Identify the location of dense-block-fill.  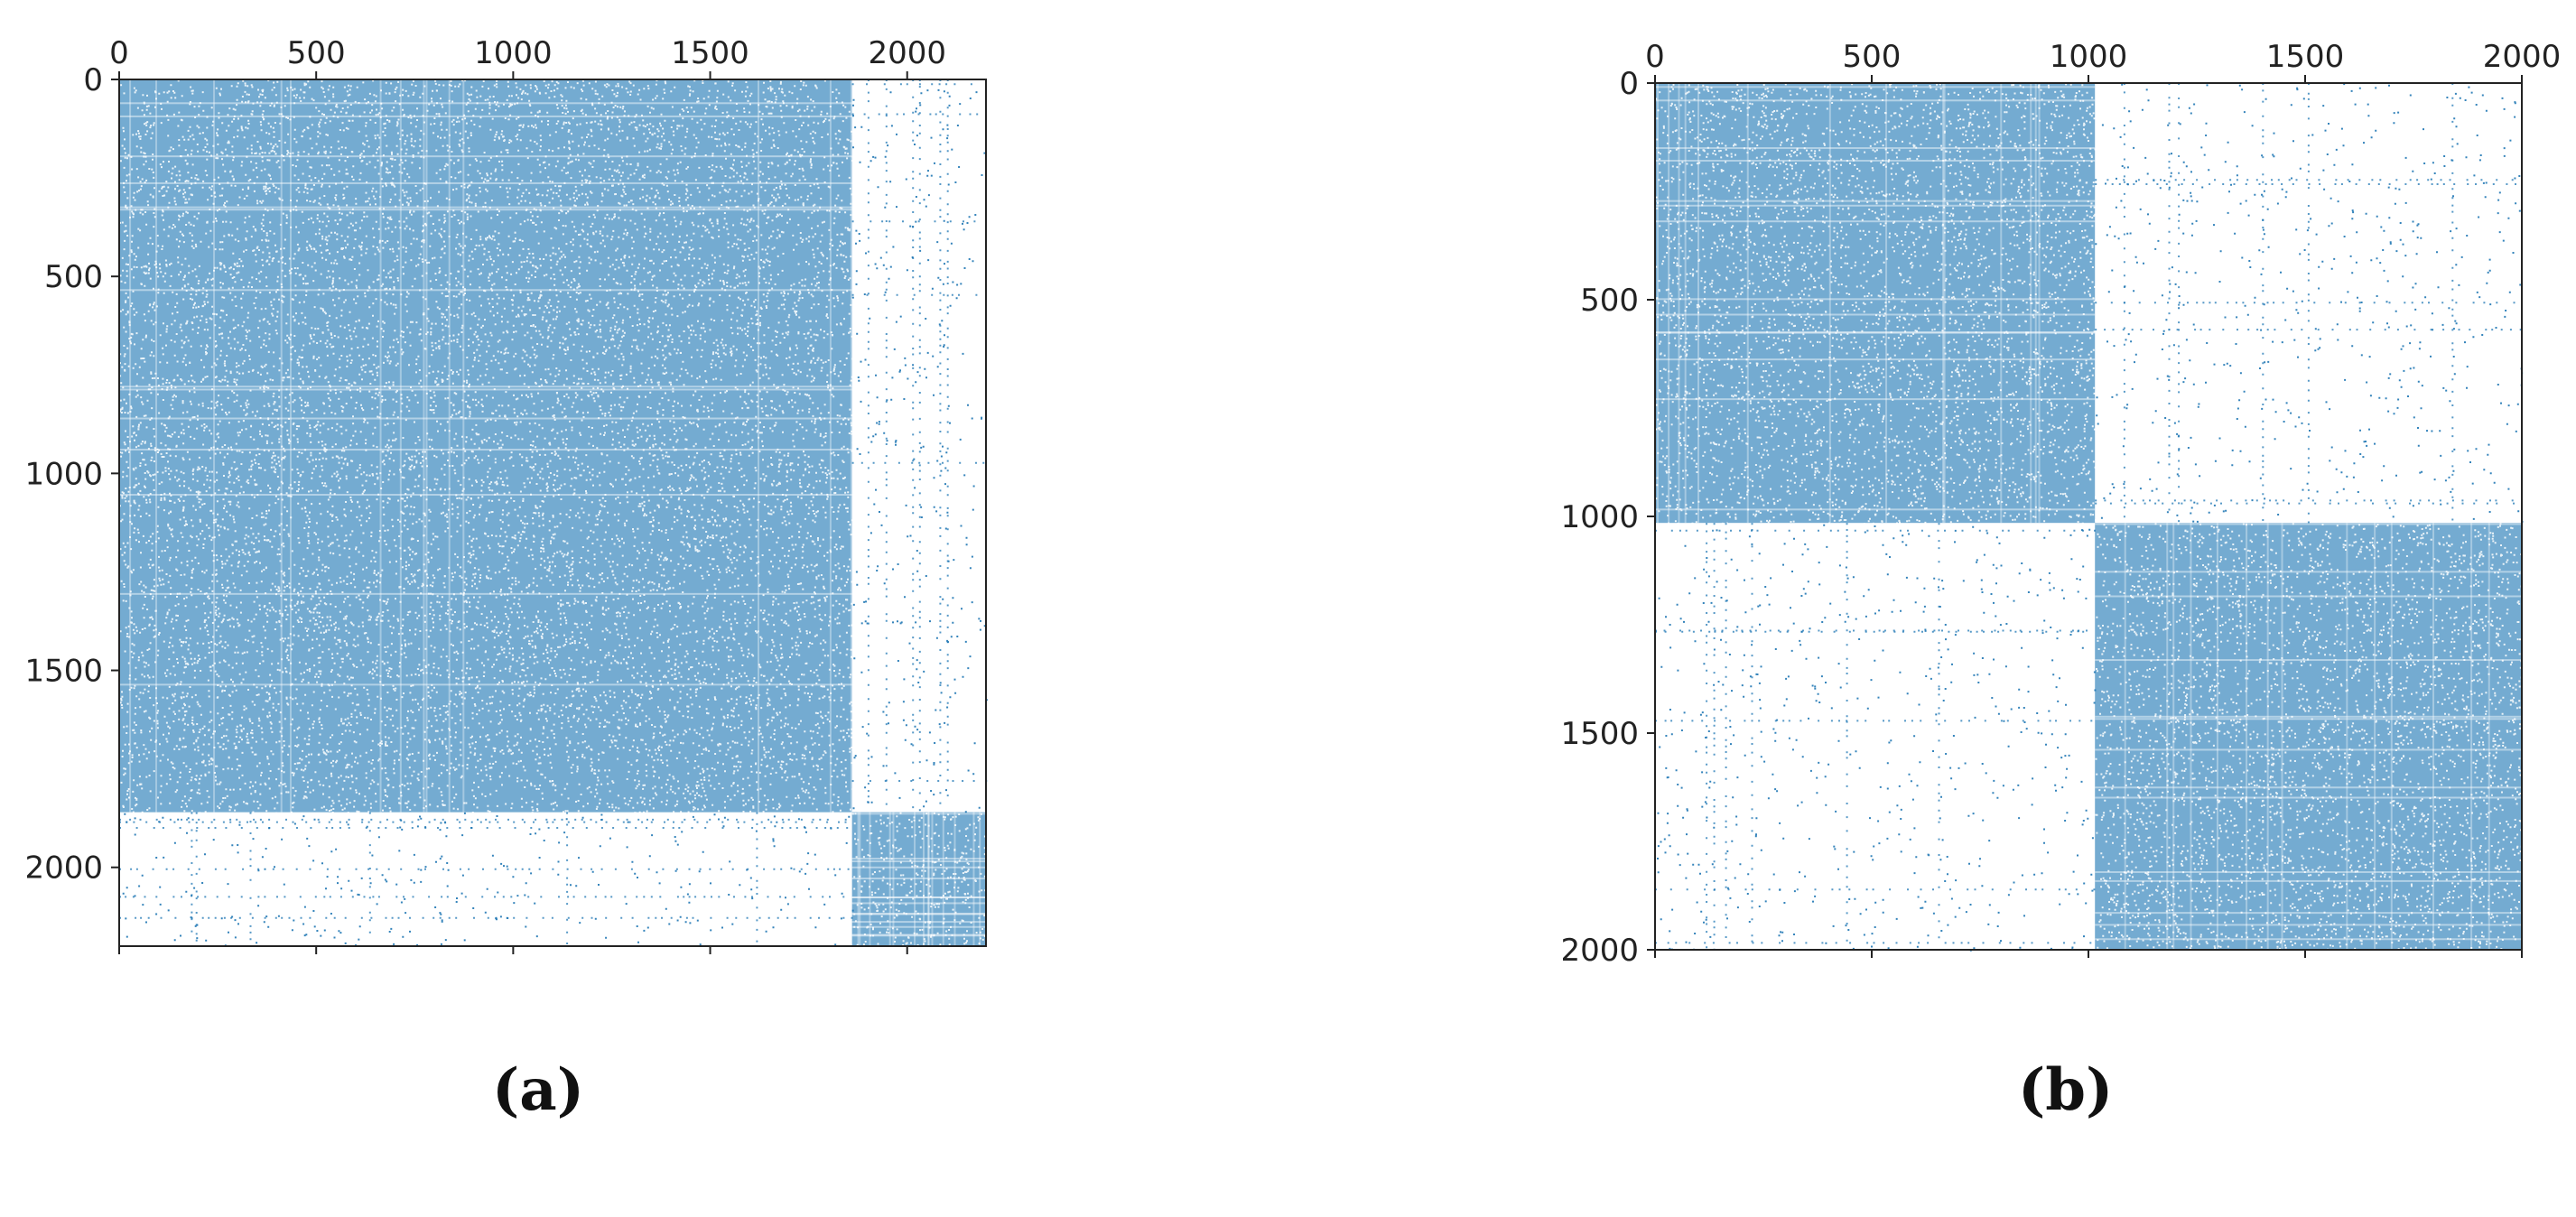
(2308, 736).